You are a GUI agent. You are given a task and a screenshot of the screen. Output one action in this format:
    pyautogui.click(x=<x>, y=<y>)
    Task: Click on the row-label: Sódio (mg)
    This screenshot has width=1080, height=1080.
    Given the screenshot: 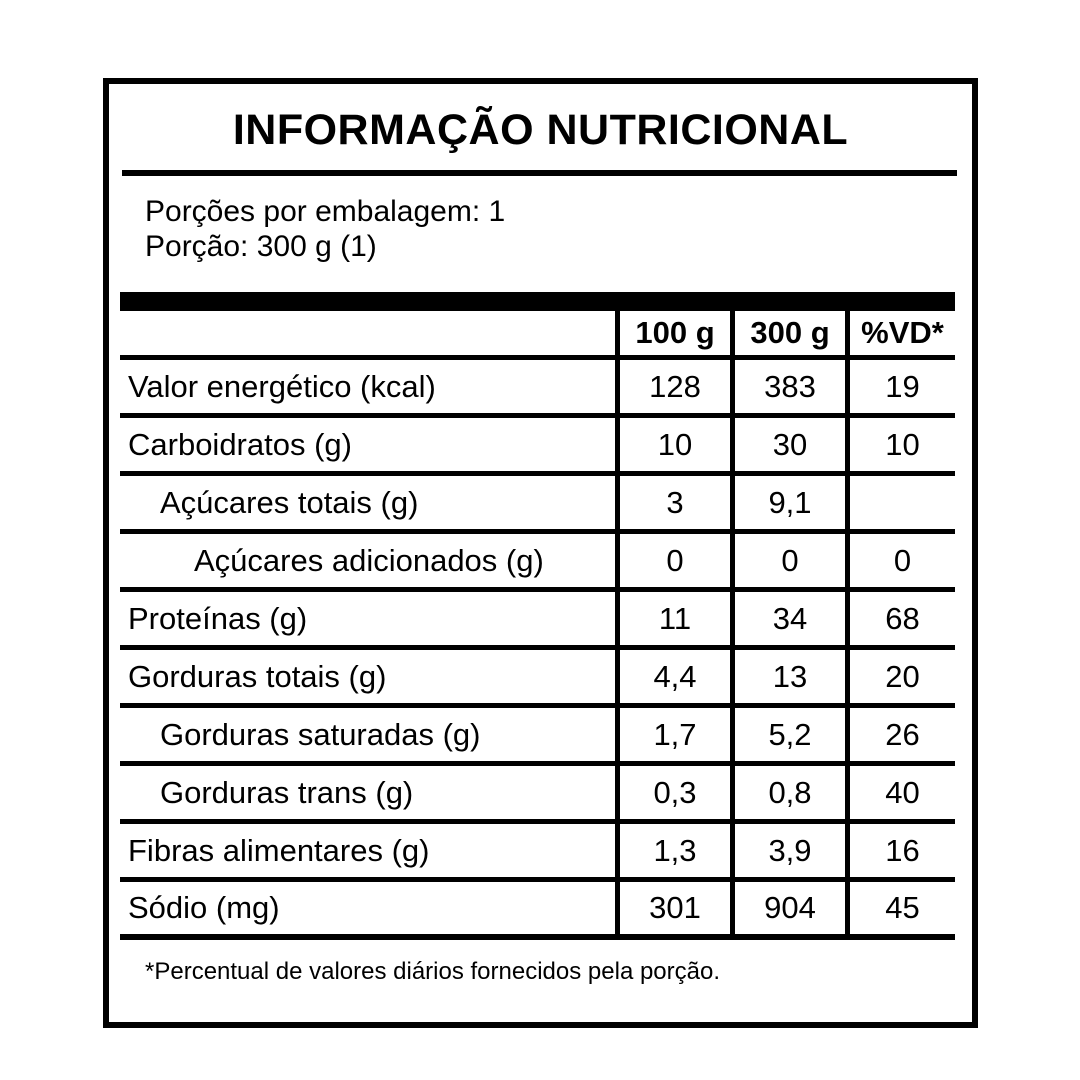 What is the action you would take?
    pyautogui.click(x=367, y=911)
    